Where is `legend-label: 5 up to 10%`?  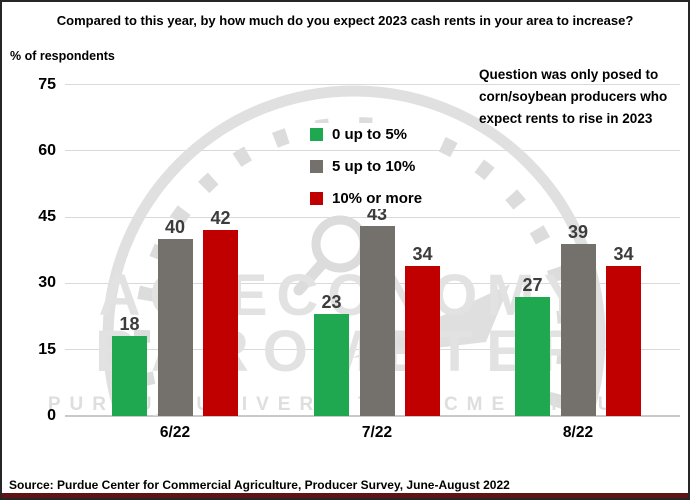
legend-label: 5 up to 10% is located at coordinates (374, 166).